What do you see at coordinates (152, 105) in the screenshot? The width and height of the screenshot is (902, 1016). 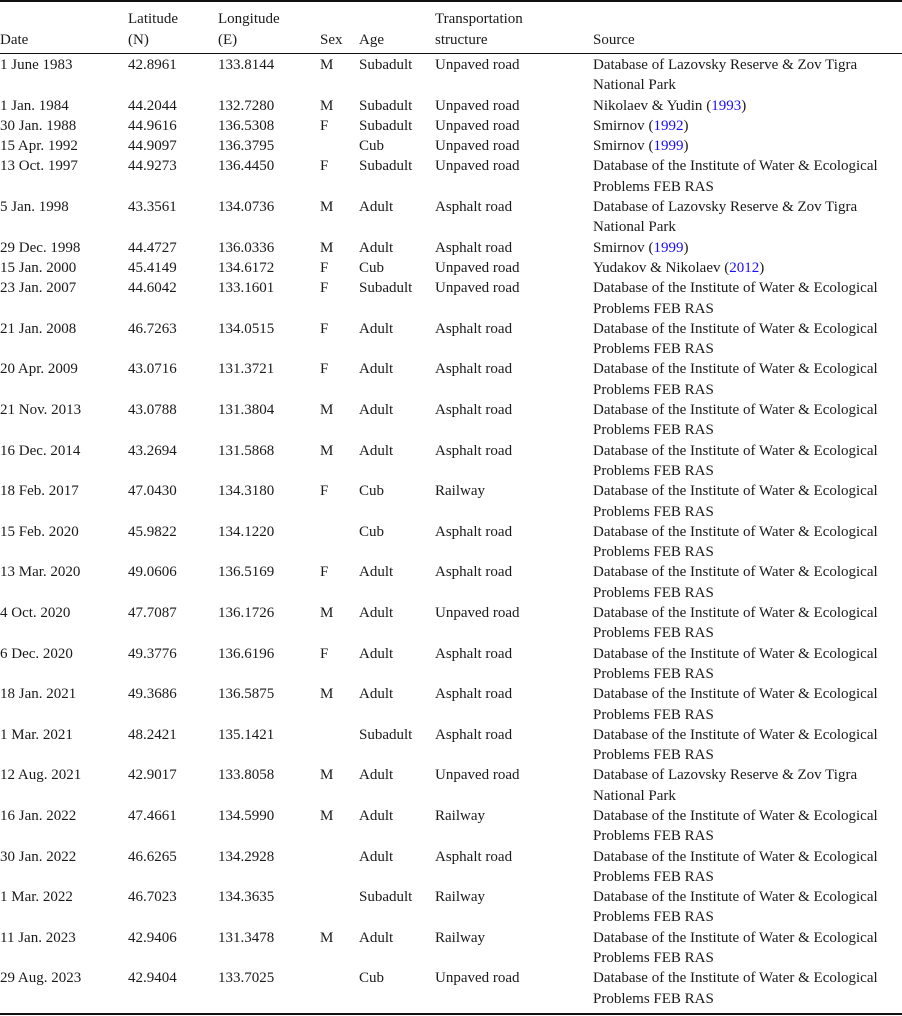 I see `latitude-cell: 44.2044` at bounding box center [152, 105].